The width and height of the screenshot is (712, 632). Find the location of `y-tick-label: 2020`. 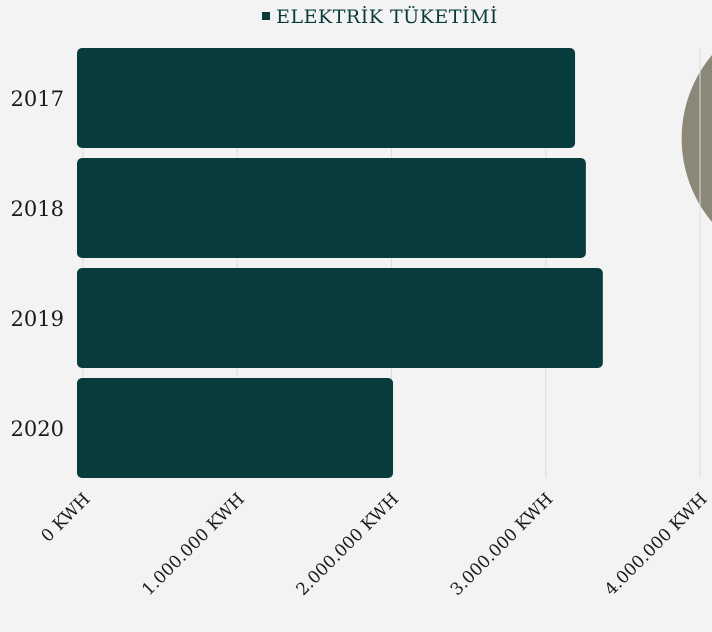

y-tick-label: 2020 is located at coordinates (37, 429).